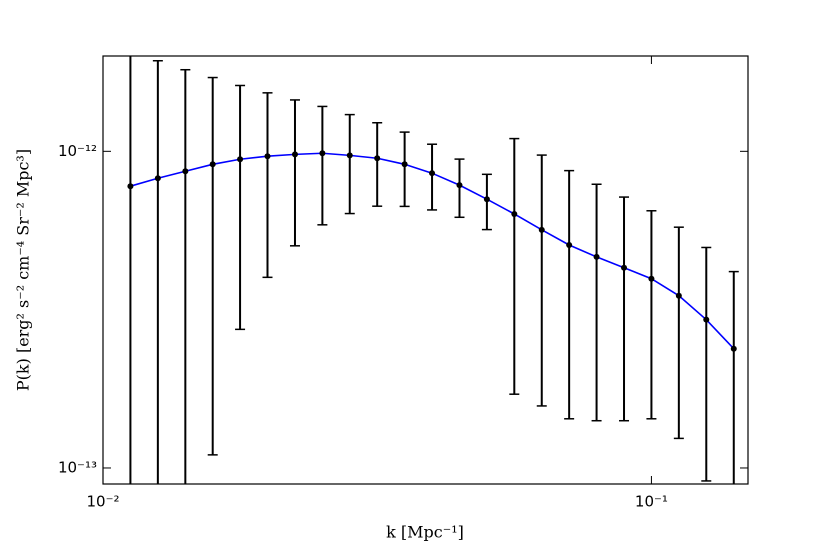  I want to click on x-tick-label: 10⁻¹, so click(651, 502).